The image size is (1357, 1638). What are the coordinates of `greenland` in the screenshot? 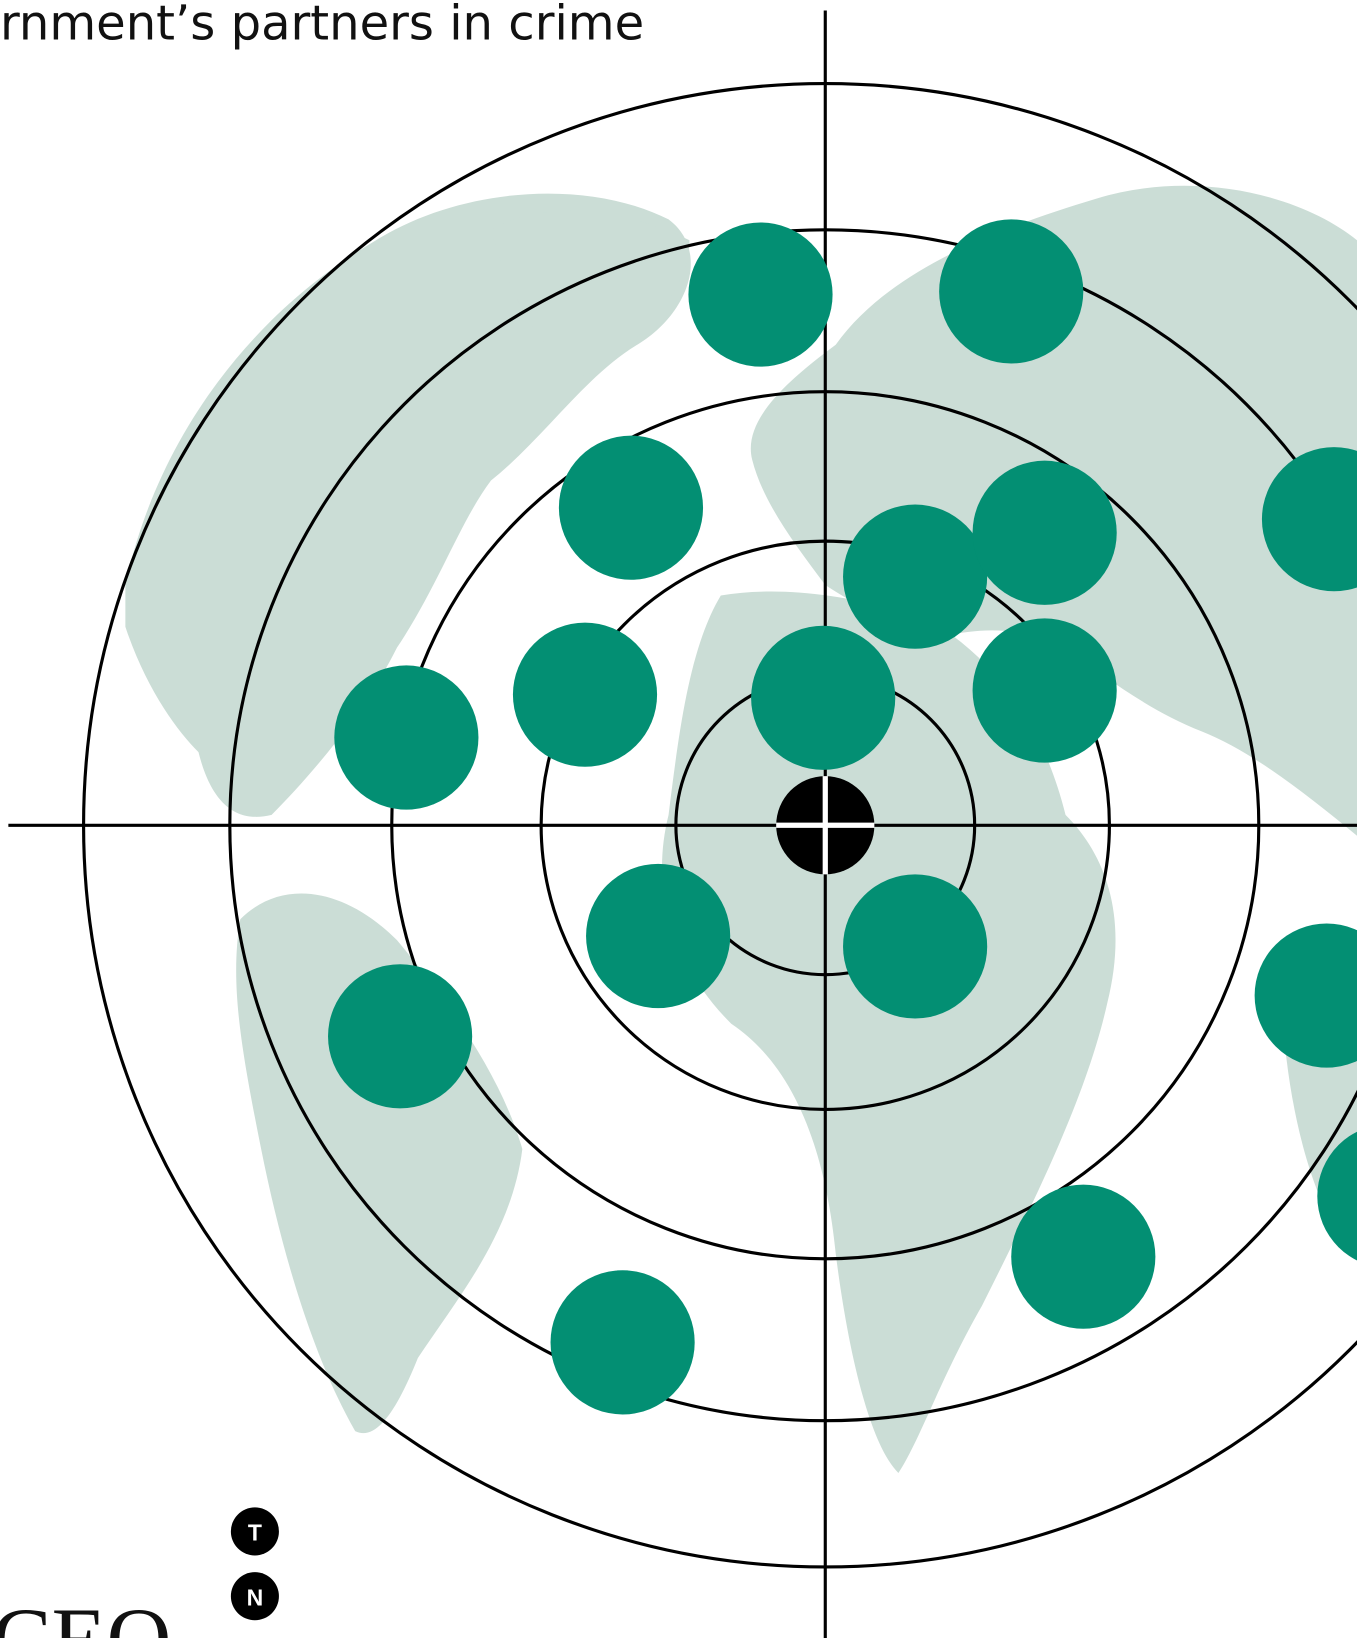 It's located at (590, 293).